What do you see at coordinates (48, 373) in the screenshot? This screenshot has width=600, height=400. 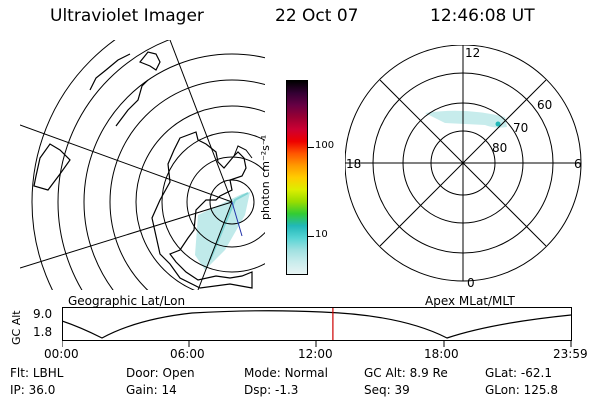 I see `filter-value: LBHL` at bounding box center [48, 373].